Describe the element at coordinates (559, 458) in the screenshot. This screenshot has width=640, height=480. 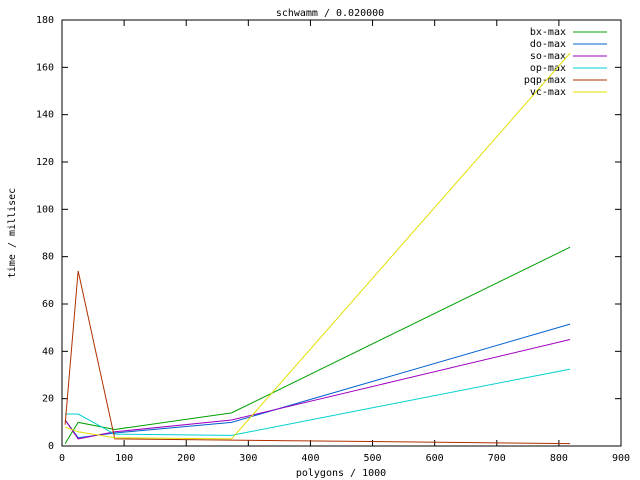
I see `x-tick-label: 800` at that location.